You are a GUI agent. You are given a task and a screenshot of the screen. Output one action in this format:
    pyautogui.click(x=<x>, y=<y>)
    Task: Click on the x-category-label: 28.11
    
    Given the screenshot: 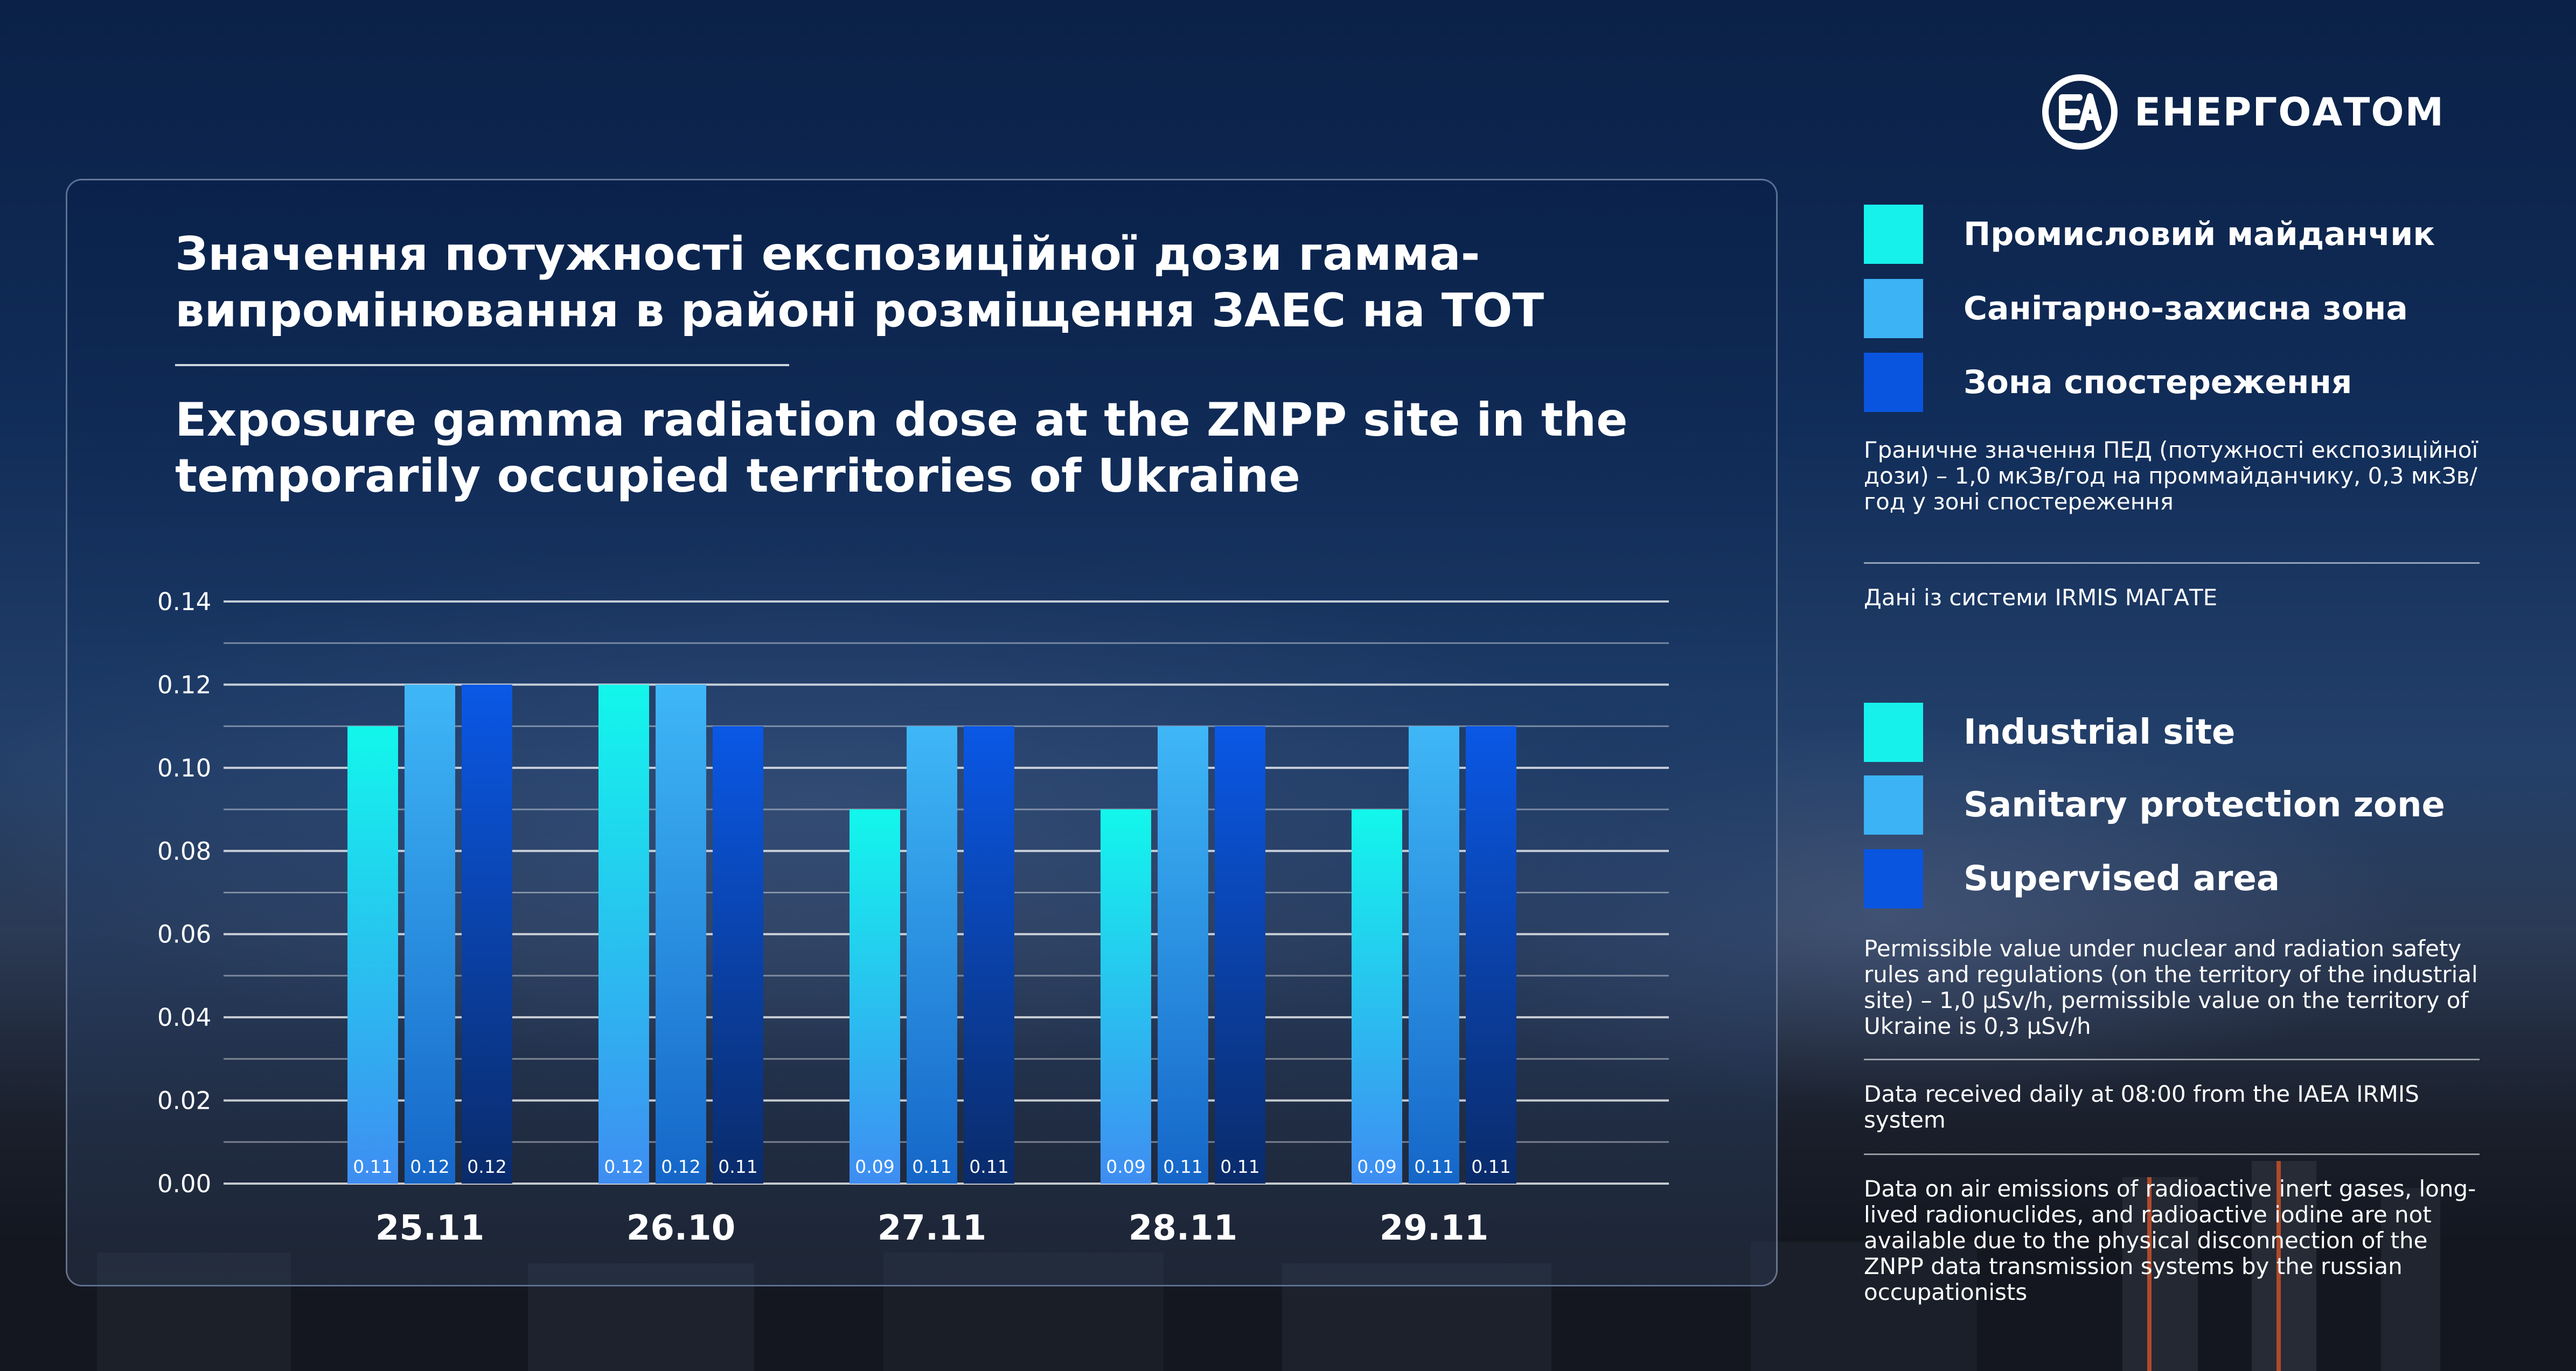 What is the action you would take?
    pyautogui.click(x=1183, y=1228)
    